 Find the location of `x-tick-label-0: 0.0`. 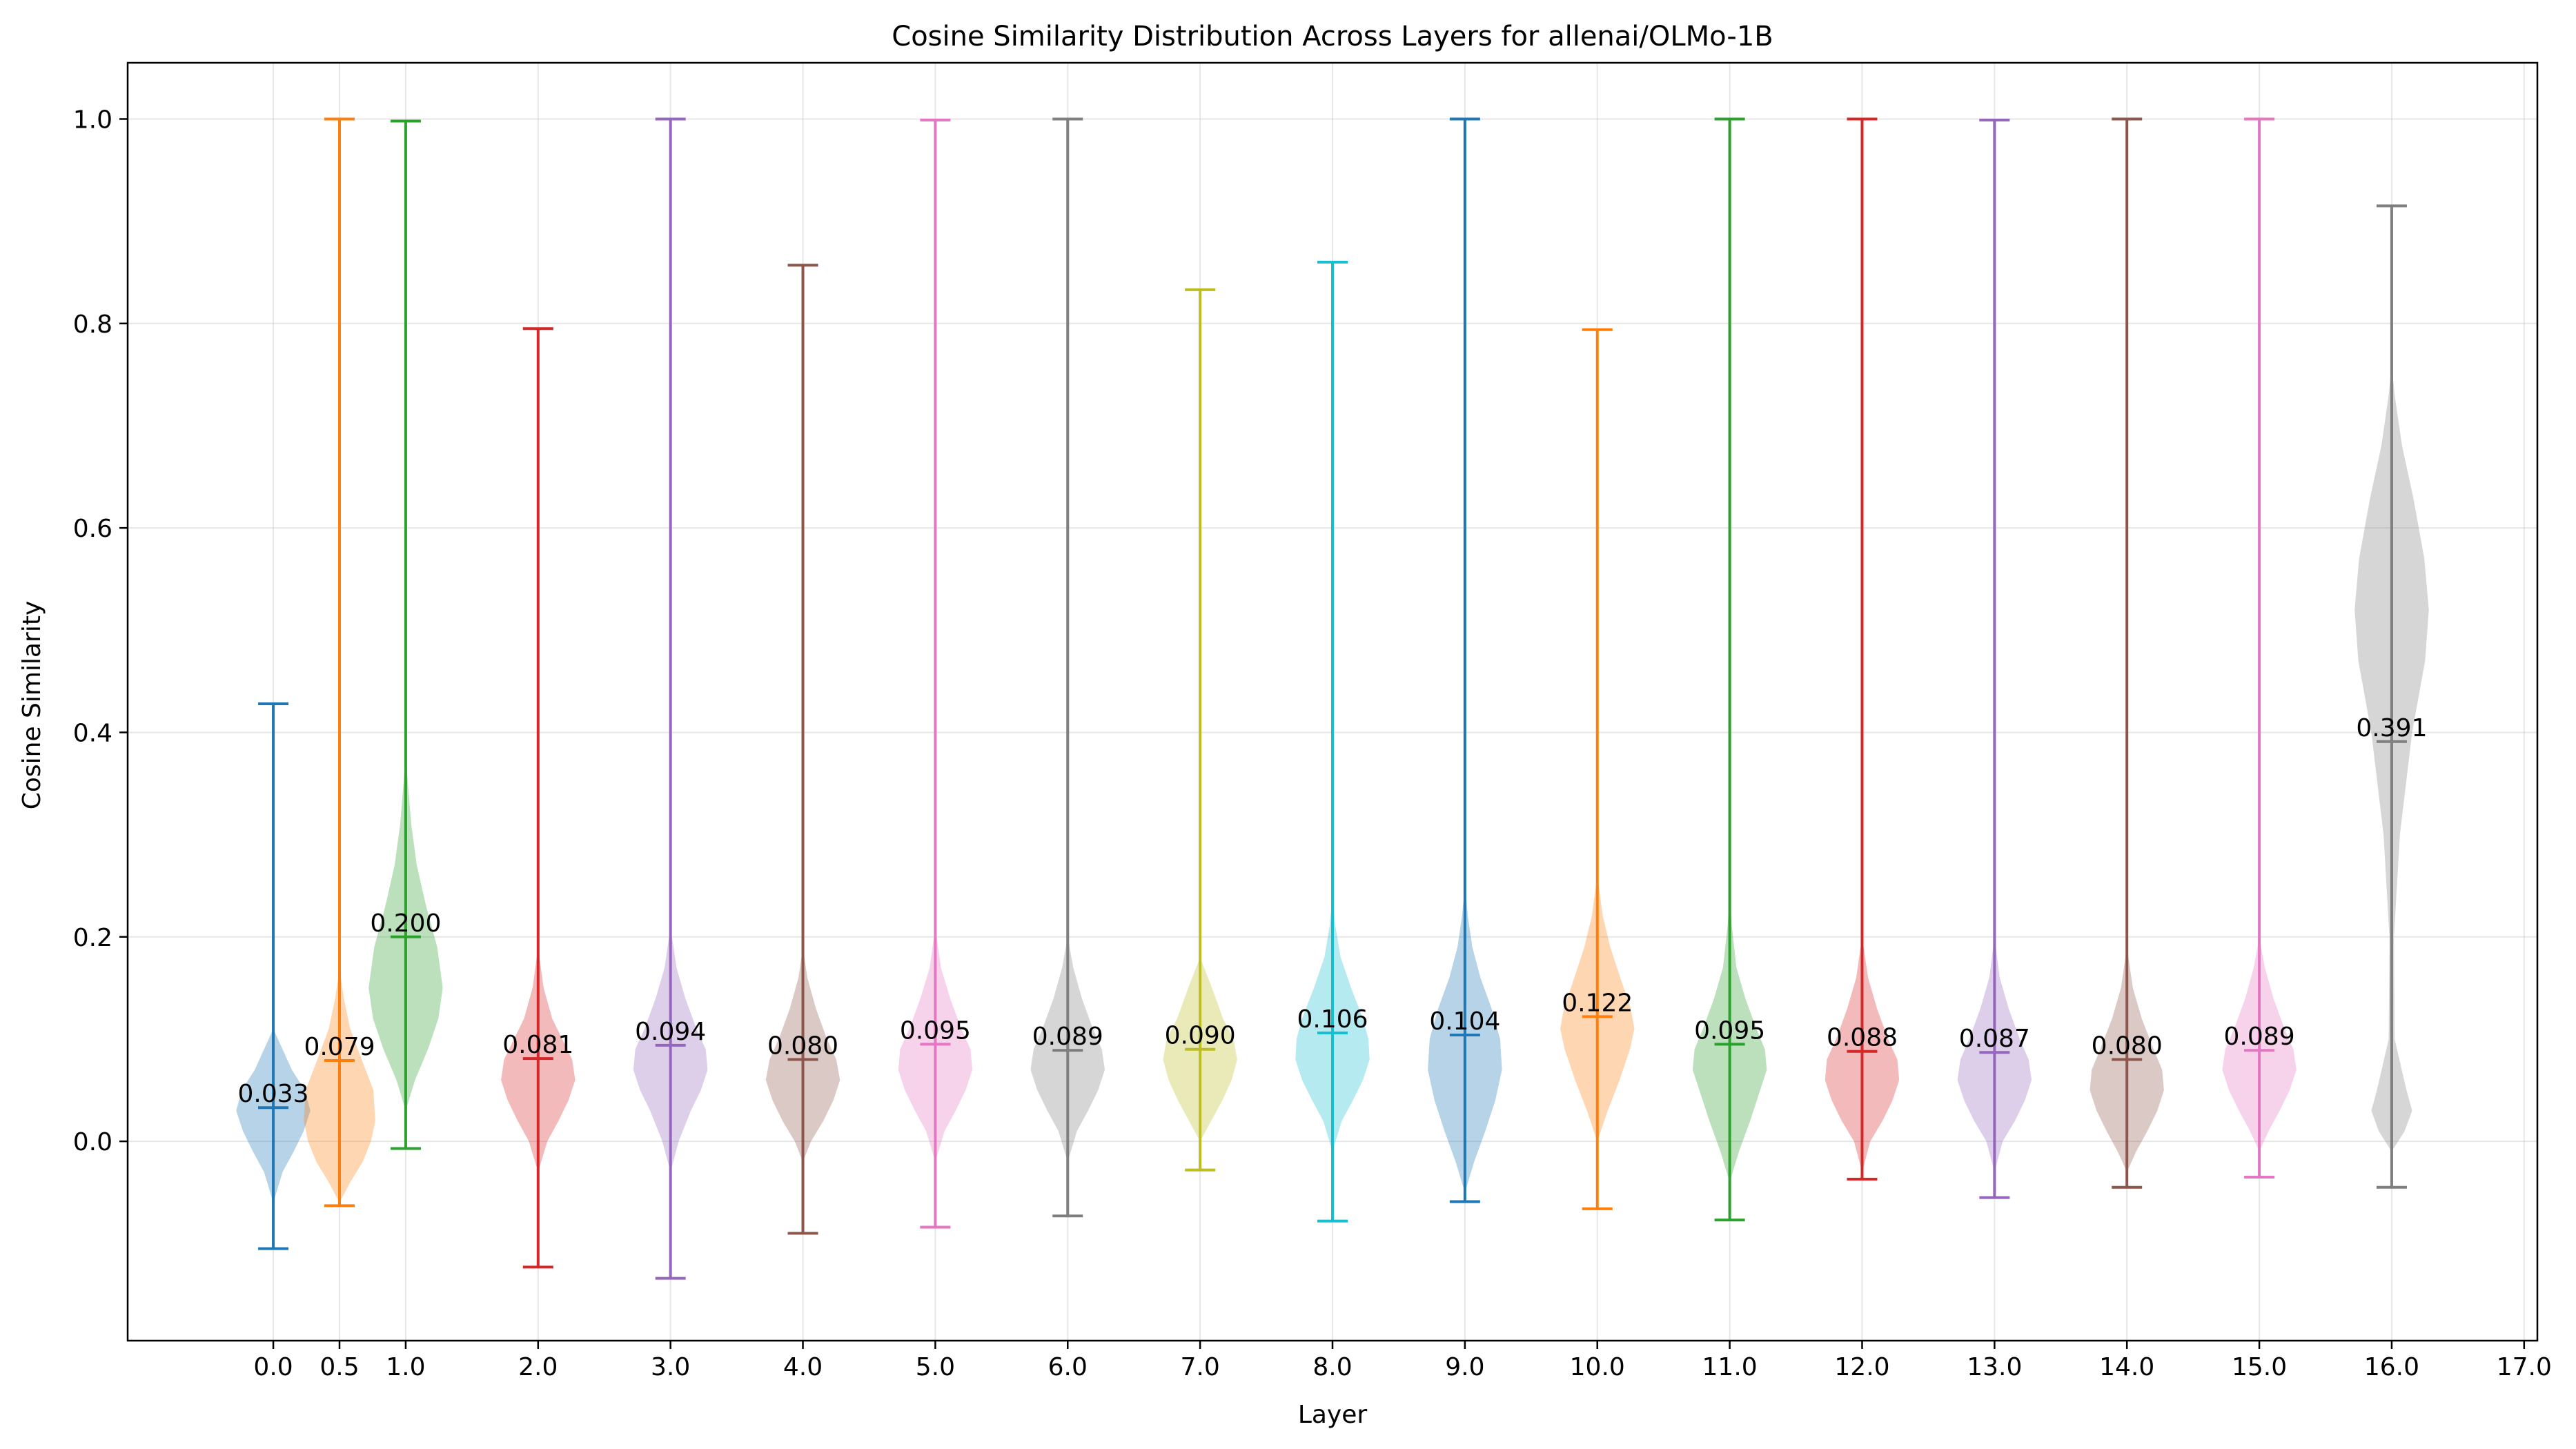

x-tick-label-0: 0.0 is located at coordinates (273, 1367).